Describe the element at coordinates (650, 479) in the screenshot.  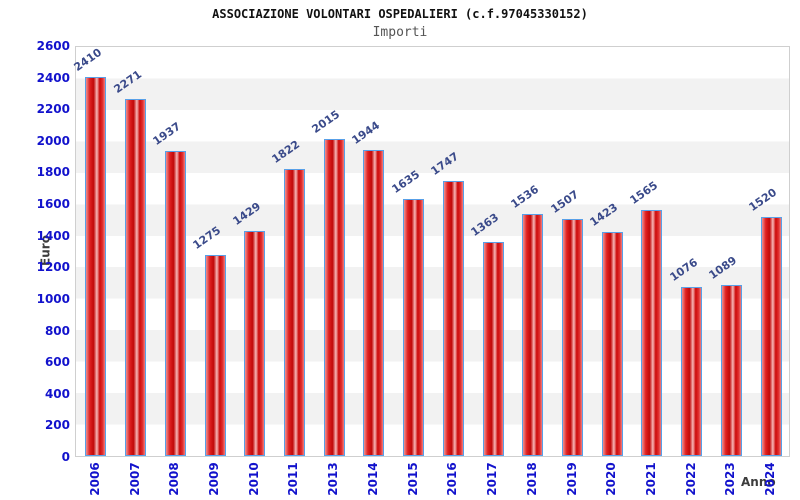
I see `x-tick-label-2021: 2021` at that location.